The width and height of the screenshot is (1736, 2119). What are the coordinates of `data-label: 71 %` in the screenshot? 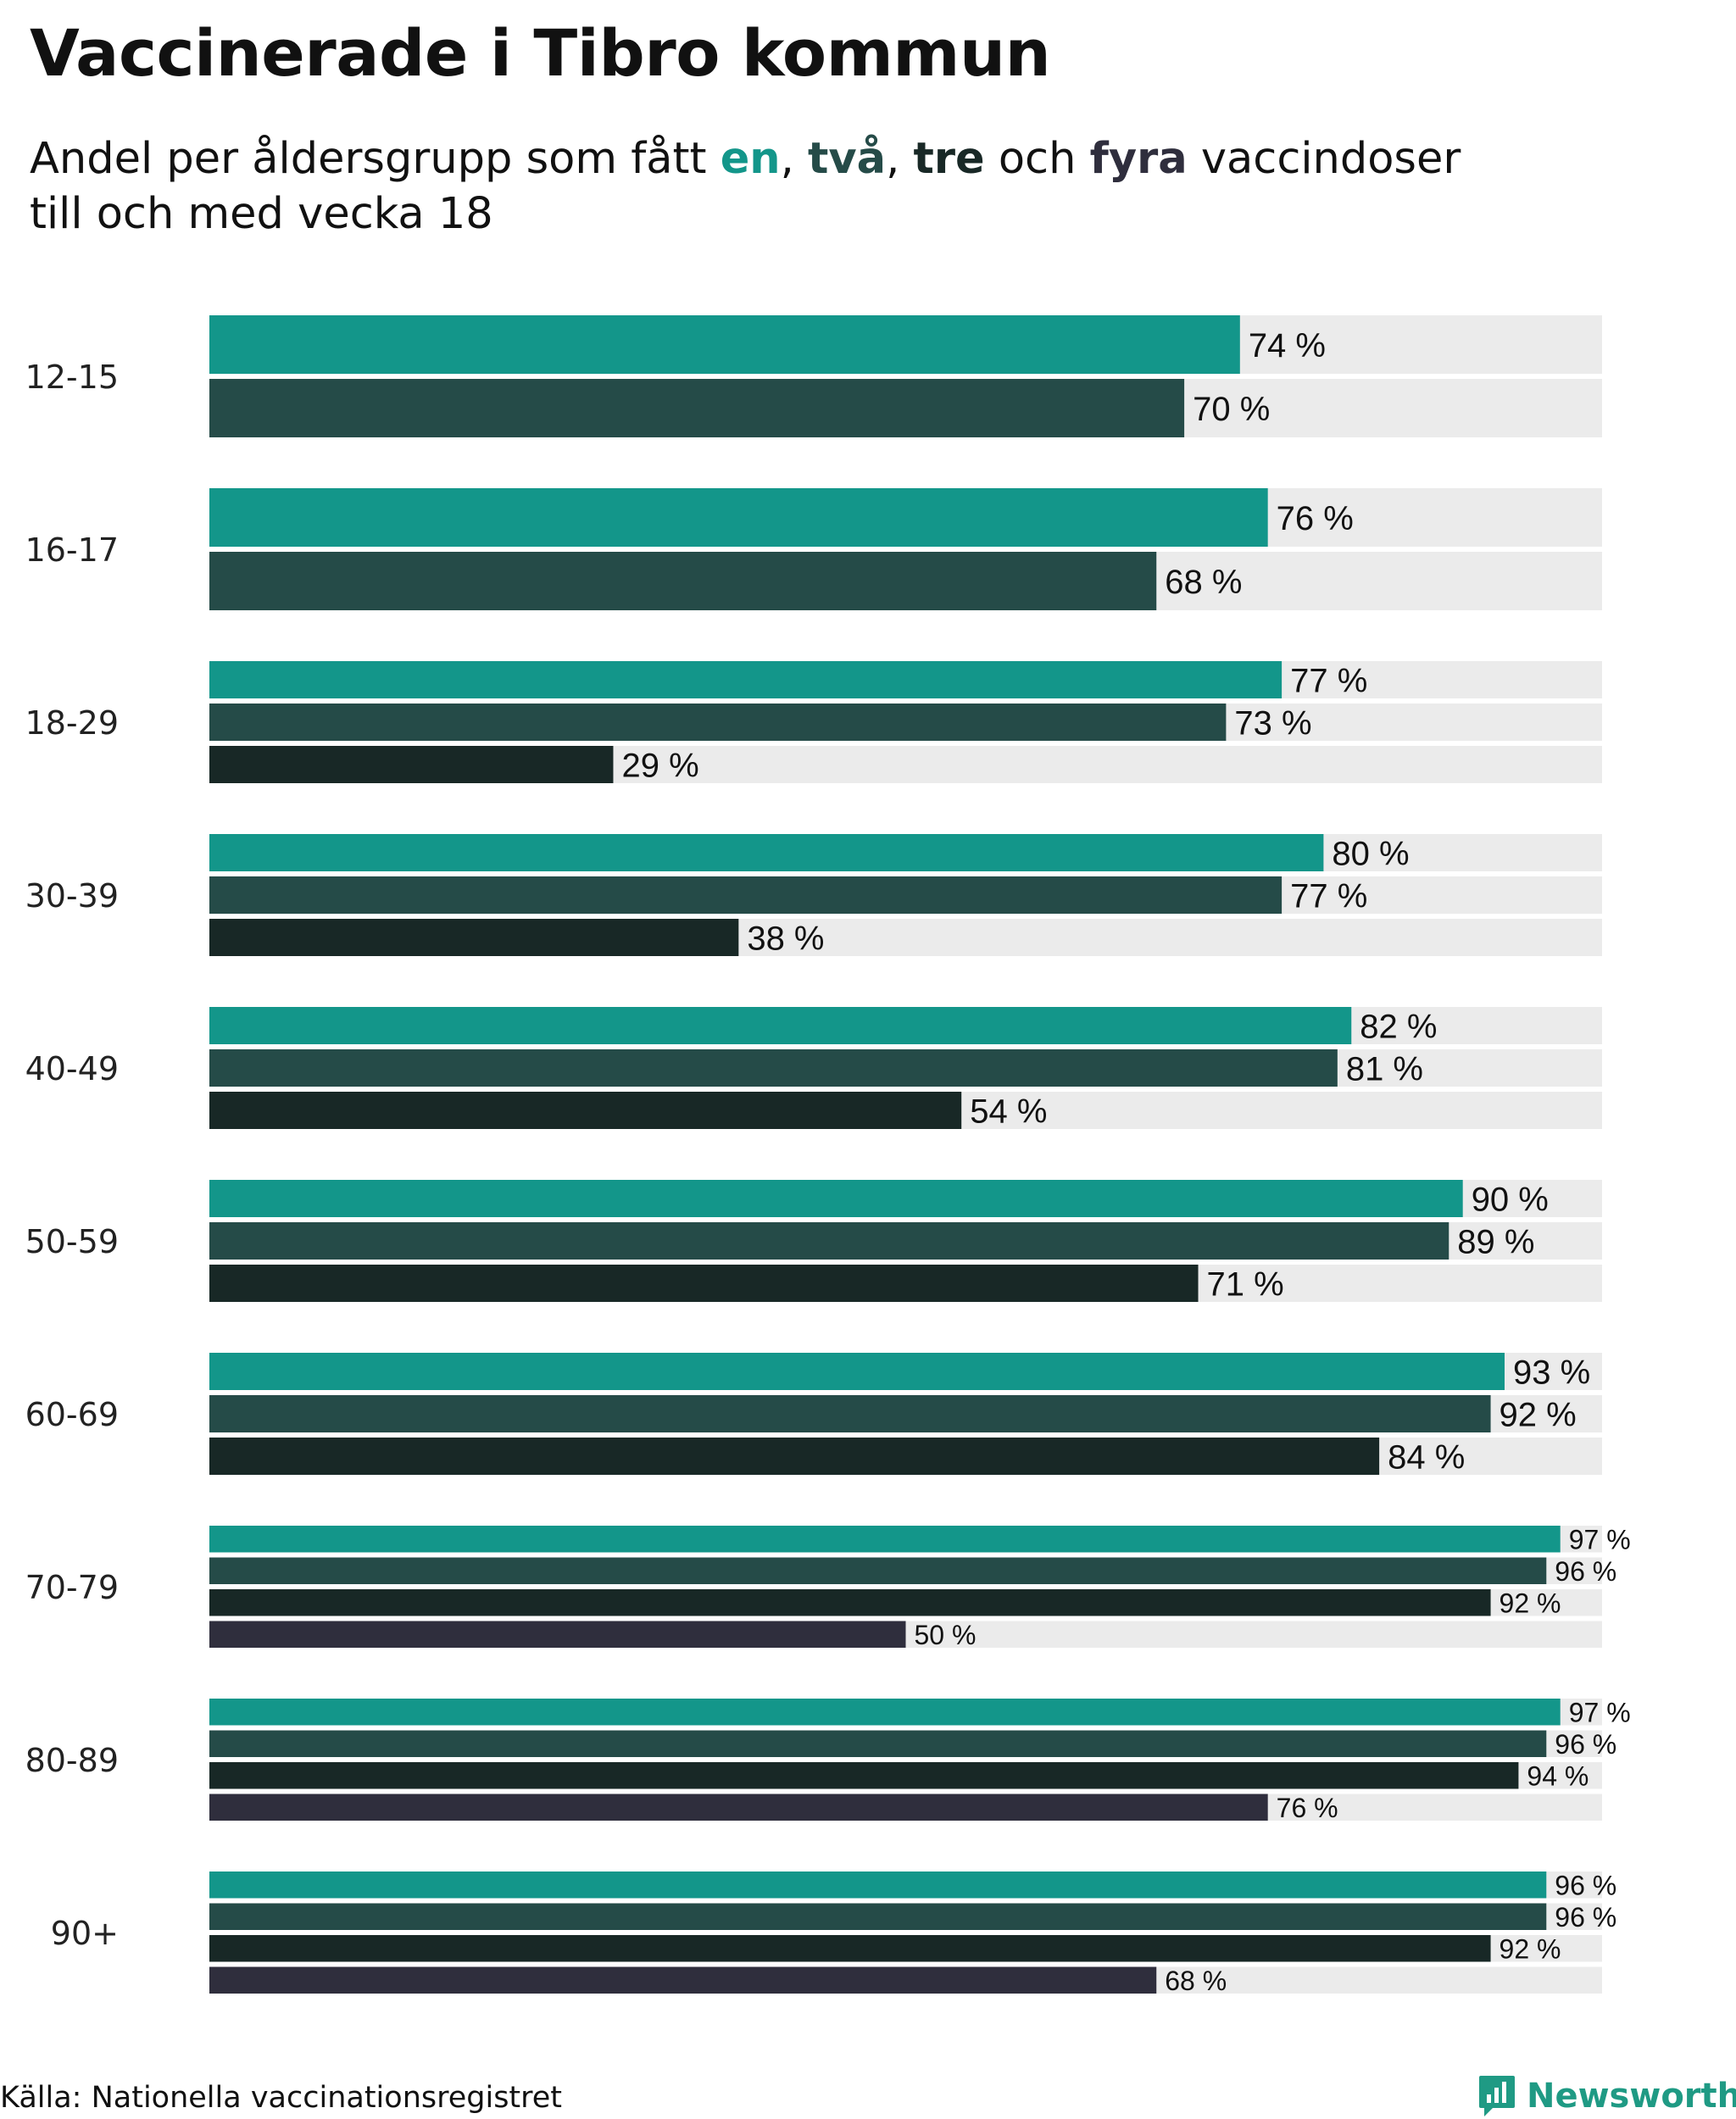 It's located at (1245, 1284).